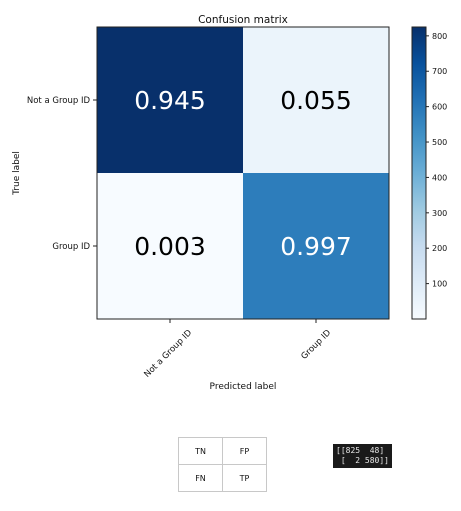 This screenshot has width=461, height=511. I want to click on colorbar-tick-label-700: 700, so click(439, 71).